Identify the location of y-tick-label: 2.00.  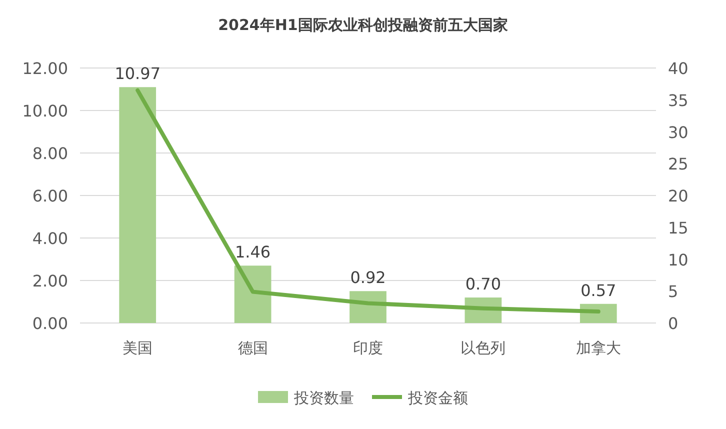
(50, 281).